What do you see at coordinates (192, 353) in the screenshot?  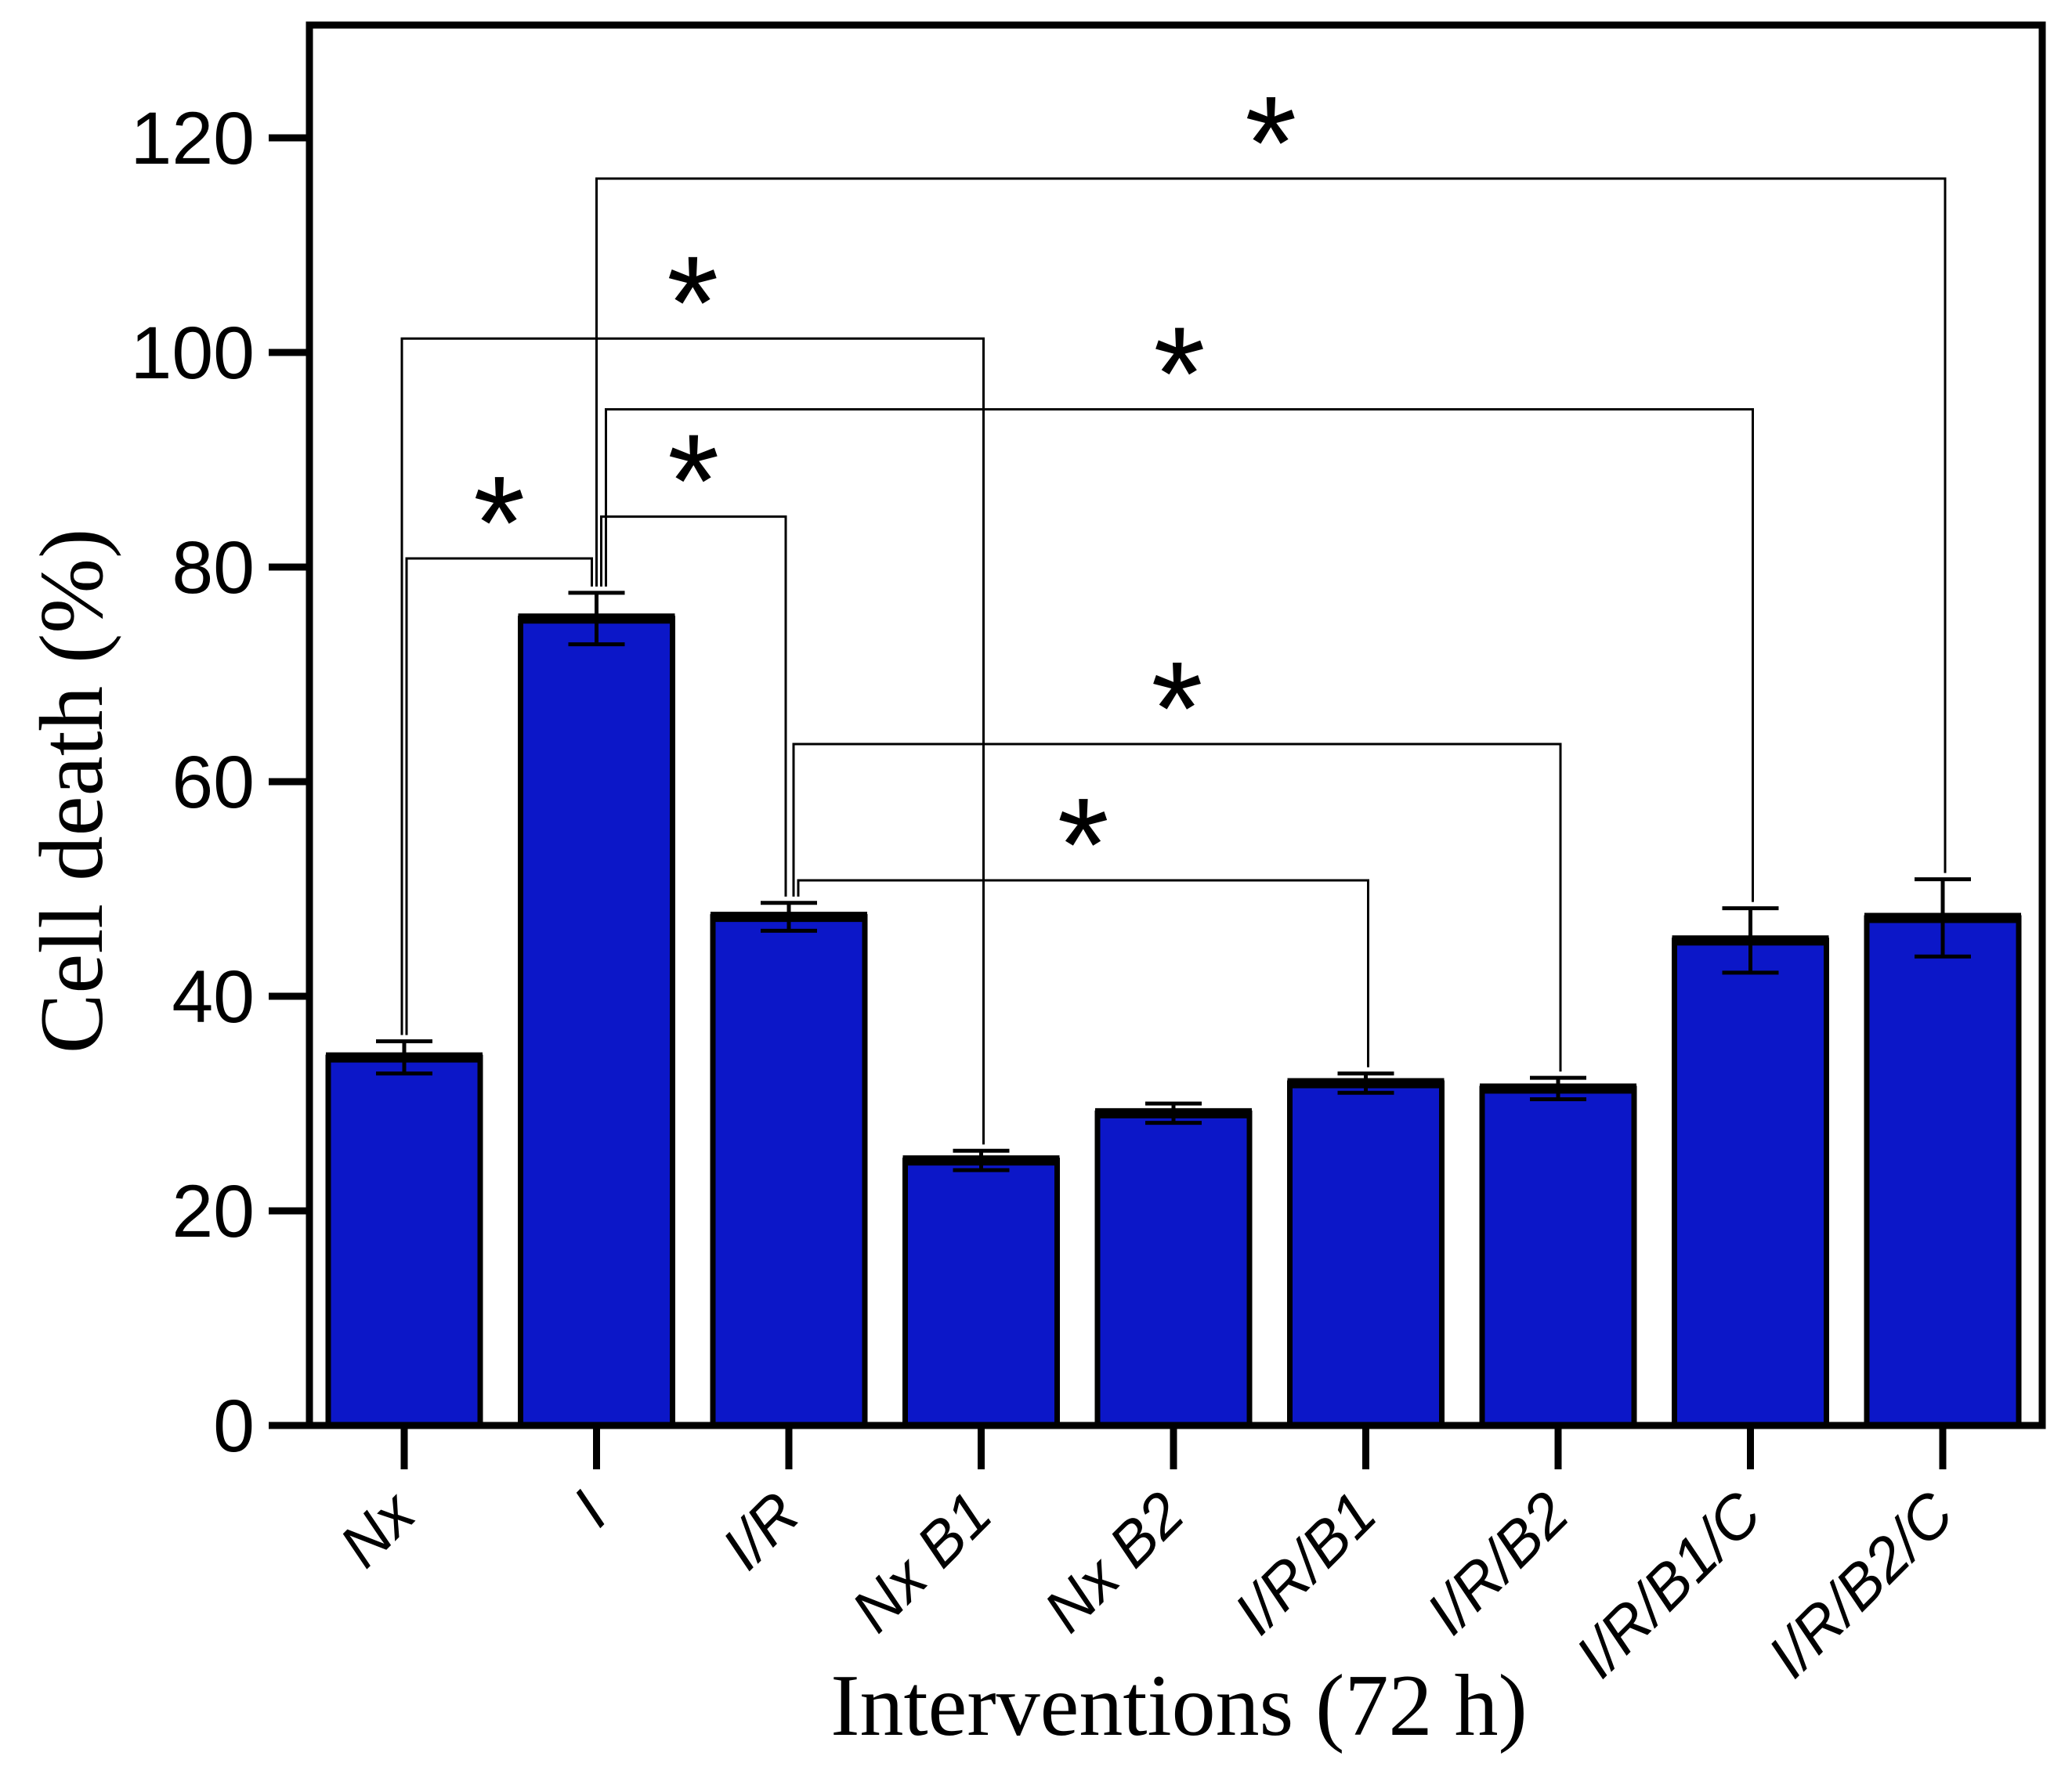 I see `y-tick-label: 100` at bounding box center [192, 353].